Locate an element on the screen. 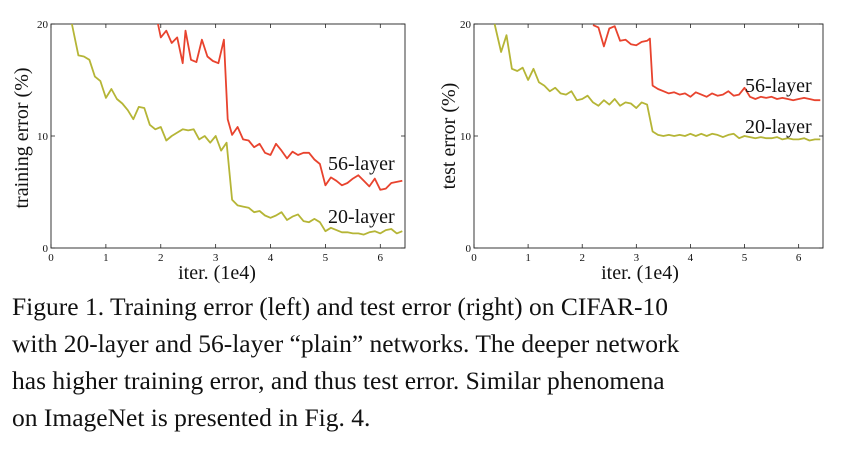 The height and width of the screenshot is (456, 848). series-line-20-layer is located at coordinates (657, 82).